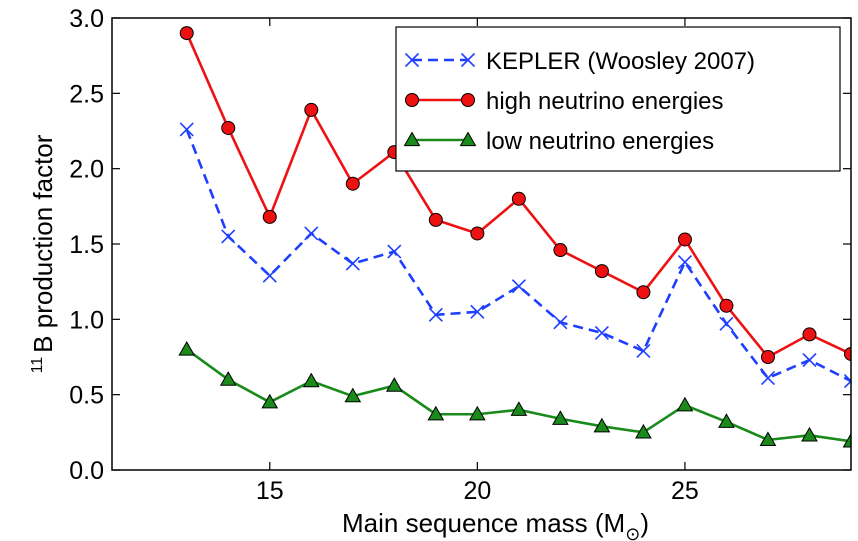 The height and width of the screenshot is (541, 858). I want to click on x-axis-label-main: Main sequence mass (M, so click(483, 523).